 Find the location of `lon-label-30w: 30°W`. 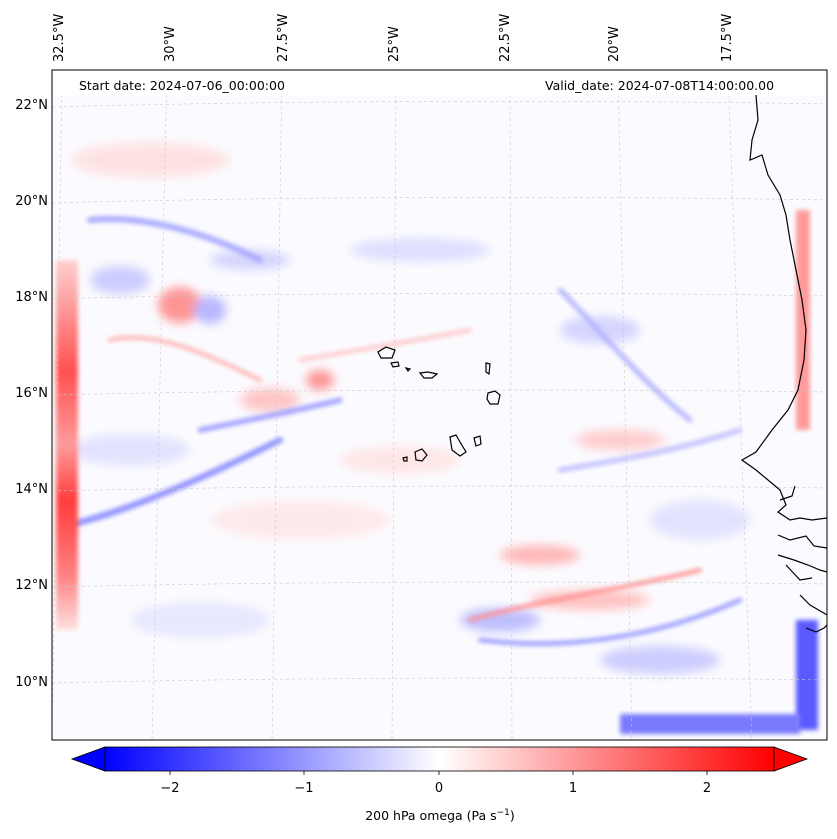

lon-label-30w: 30°W is located at coordinates (170, 44).